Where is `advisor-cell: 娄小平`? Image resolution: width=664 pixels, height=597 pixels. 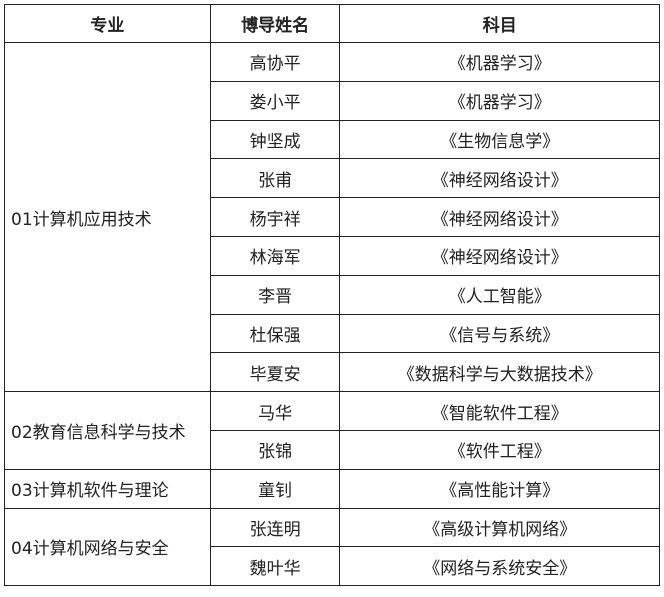 advisor-cell: 娄小平 is located at coordinates (275, 100).